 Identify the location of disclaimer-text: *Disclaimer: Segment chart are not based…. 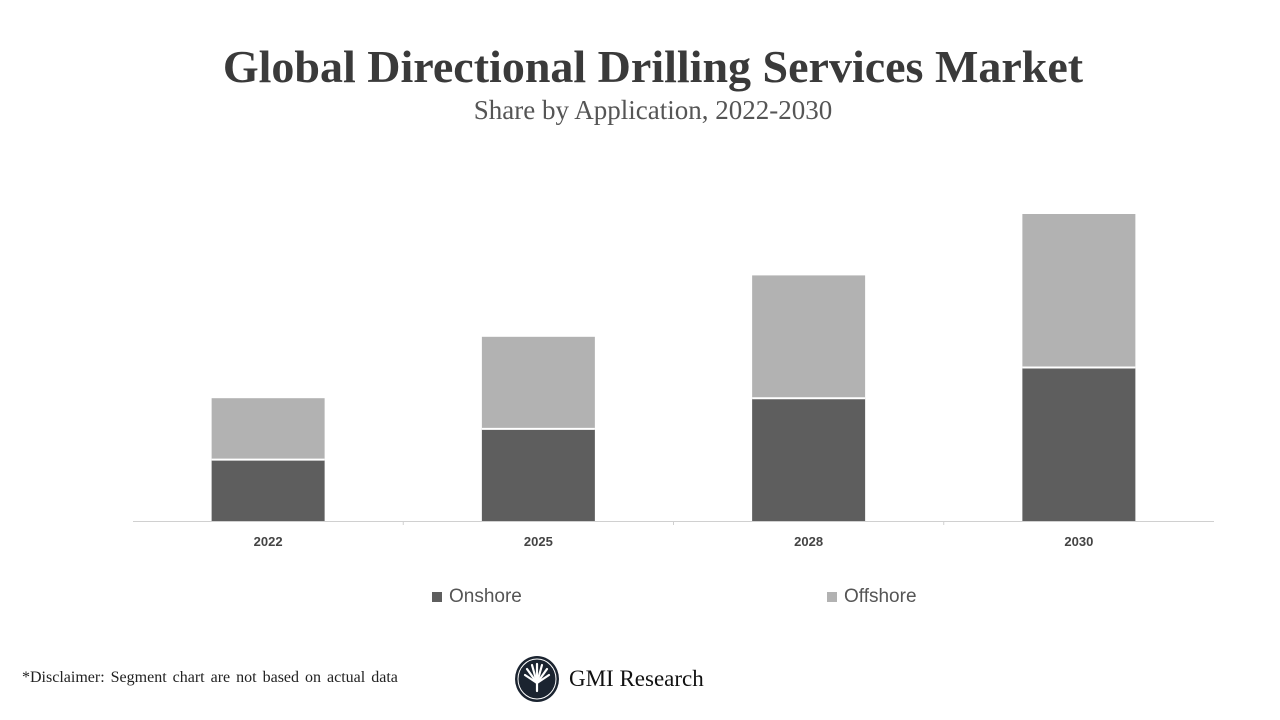
(210, 677).